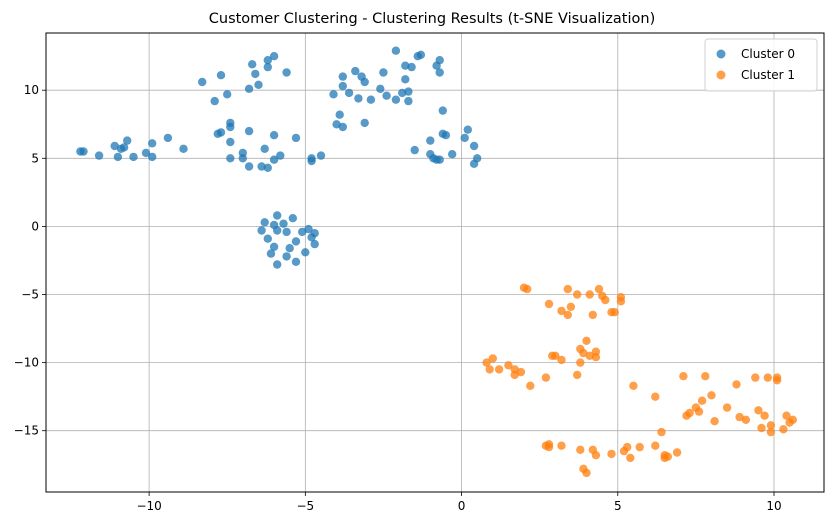 The width and height of the screenshot is (833, 528). Describe the element at coordinates (26, 363) in the screenshot. I see `y-tick-label: −10` at that location.